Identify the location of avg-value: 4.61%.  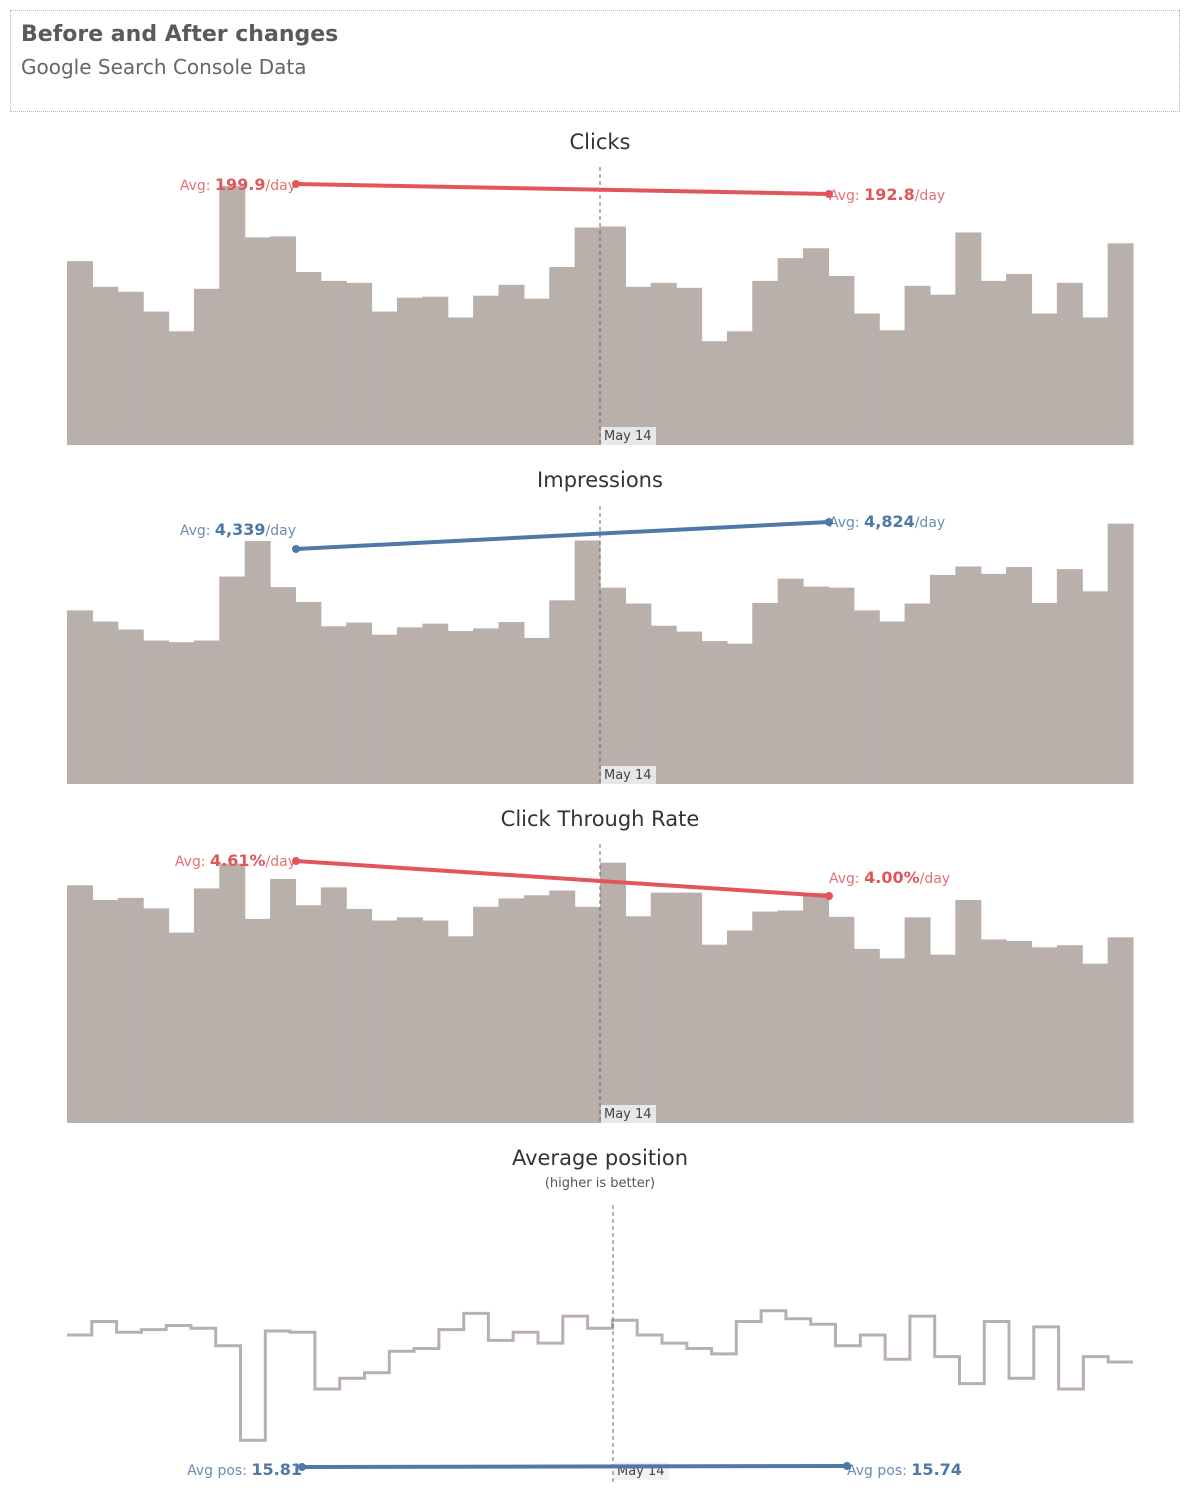
(238, 860).